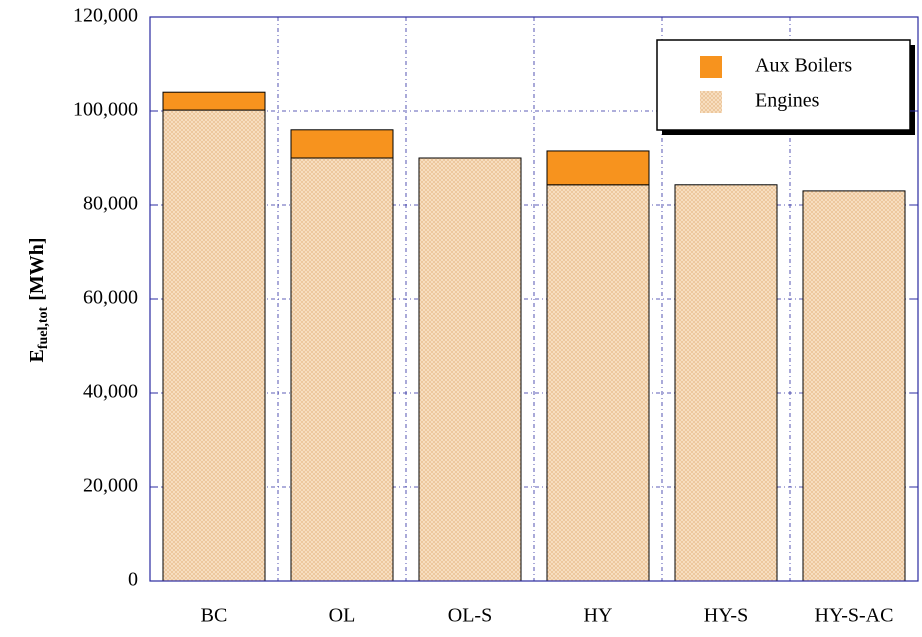  I want to click on y-tick-label: 100,000, so click(105, 110).